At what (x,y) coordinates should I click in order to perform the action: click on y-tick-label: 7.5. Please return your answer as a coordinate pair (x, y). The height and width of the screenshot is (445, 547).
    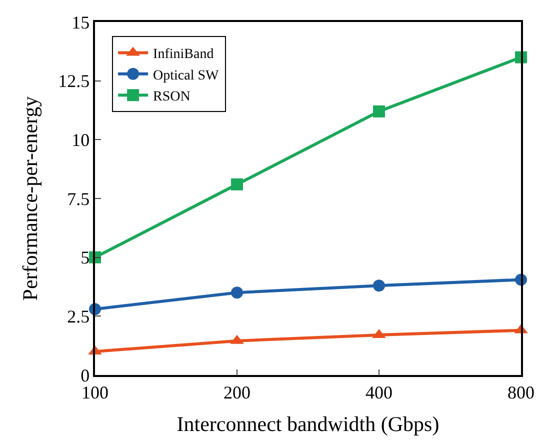
    Looking at the image, I should click on (78, 198).